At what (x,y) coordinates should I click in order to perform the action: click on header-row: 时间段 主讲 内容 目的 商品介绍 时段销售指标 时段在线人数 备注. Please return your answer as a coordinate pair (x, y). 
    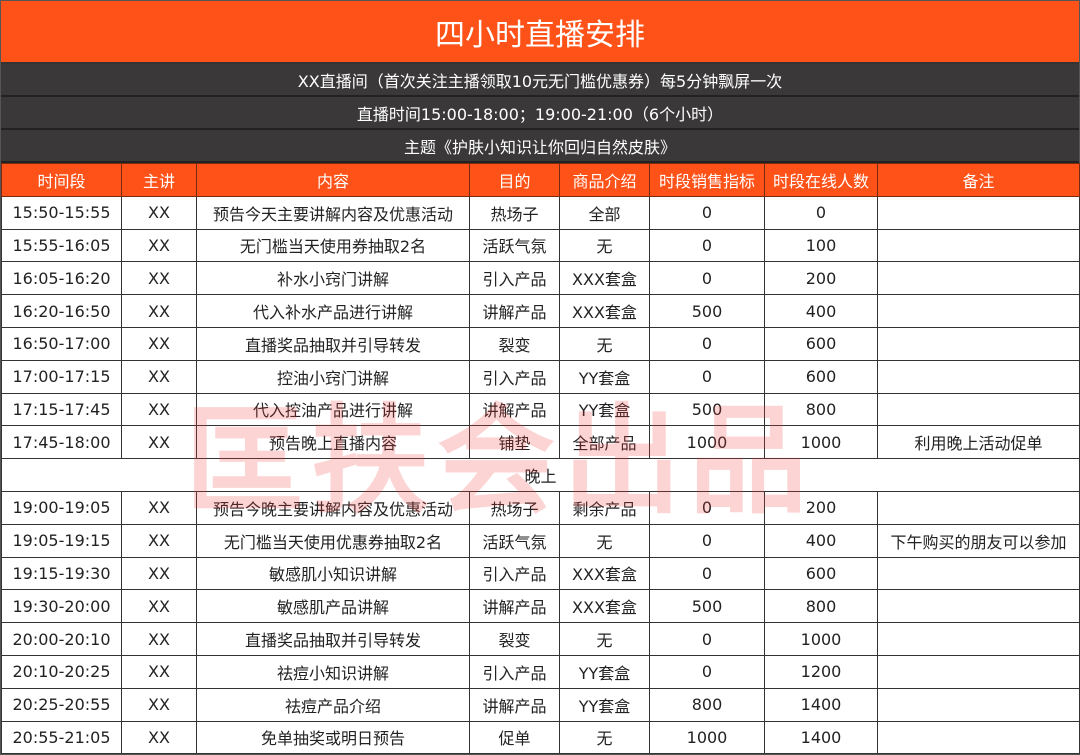
    Looking at the image, I should click on (540, 180).